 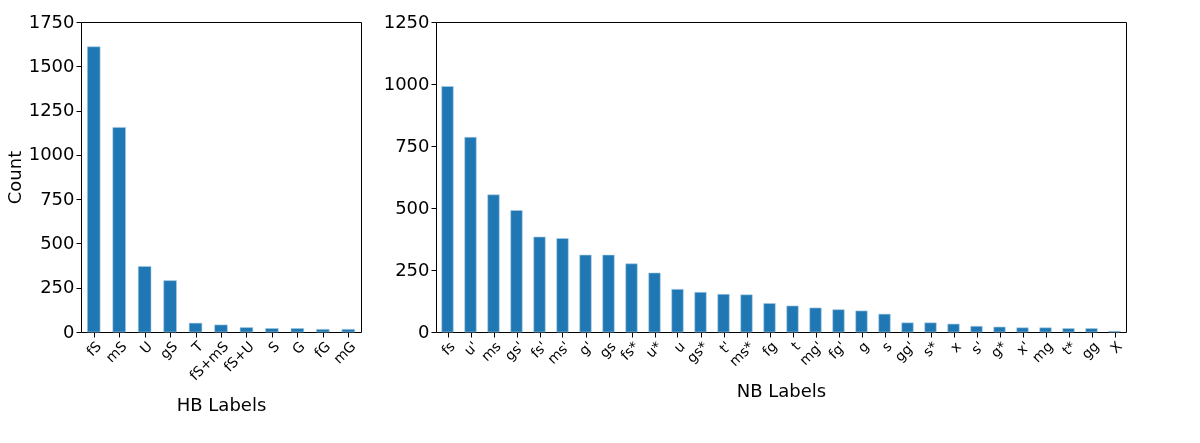 I want to click on x-tick-label: fg, so click(x=769, y=349).